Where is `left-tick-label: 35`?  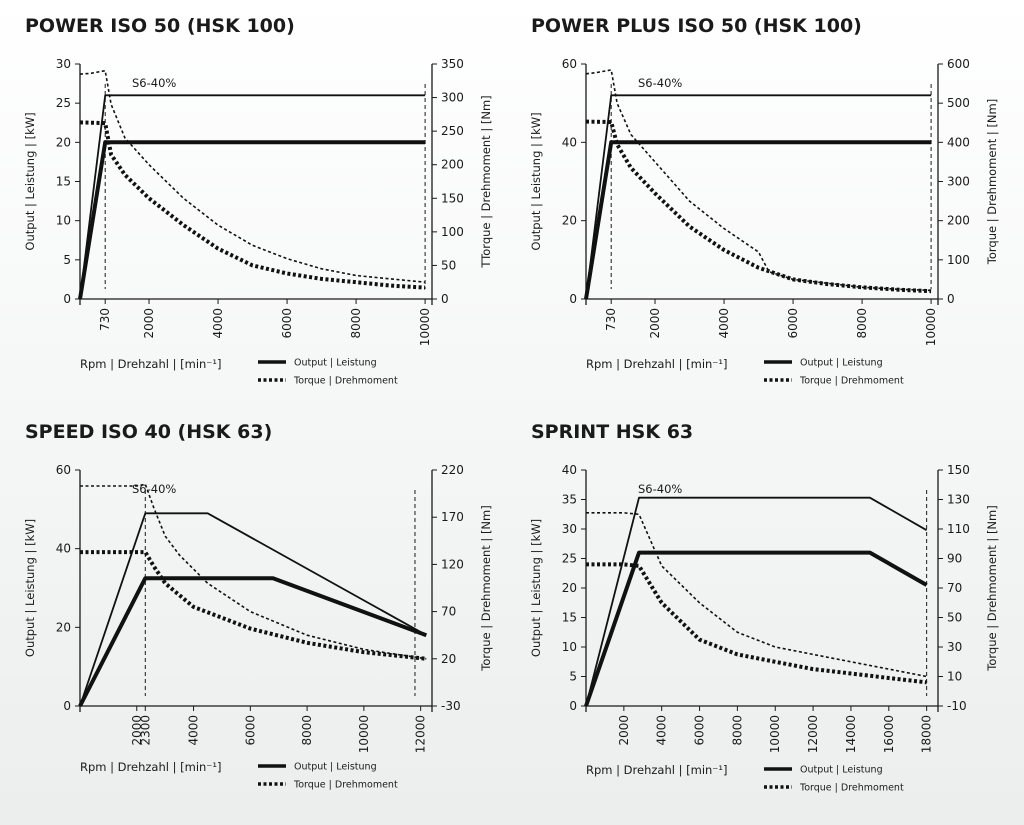 left-tick-label: 35 is located at coordinates (569, 500).